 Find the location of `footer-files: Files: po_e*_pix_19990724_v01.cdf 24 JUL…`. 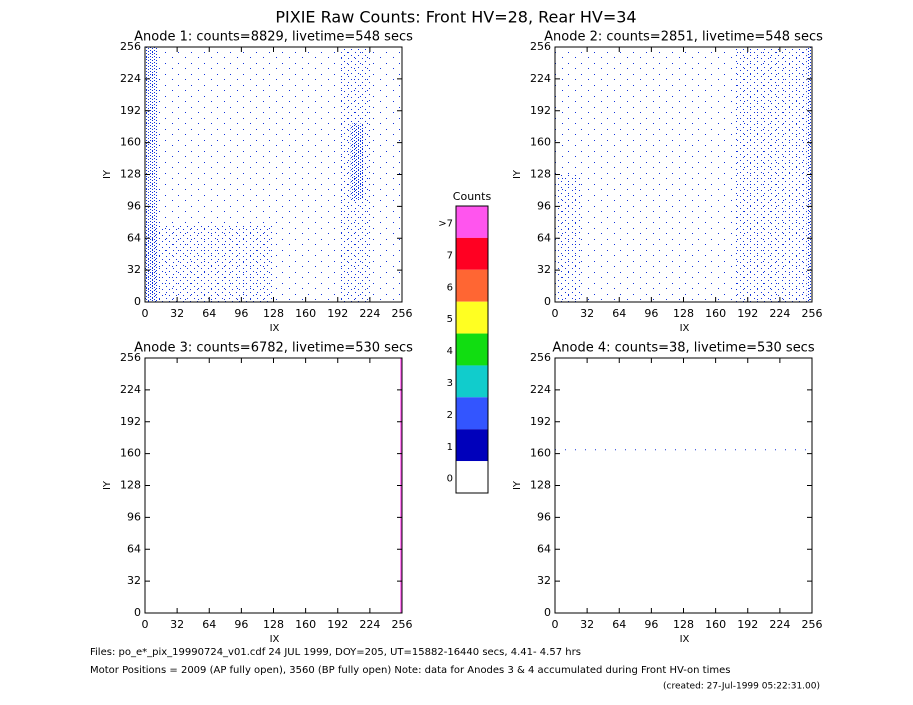

footer-files: Files: po_e*_pix_19990724_v01.cdf 24 JUL… is located at coordinates (335, 652).